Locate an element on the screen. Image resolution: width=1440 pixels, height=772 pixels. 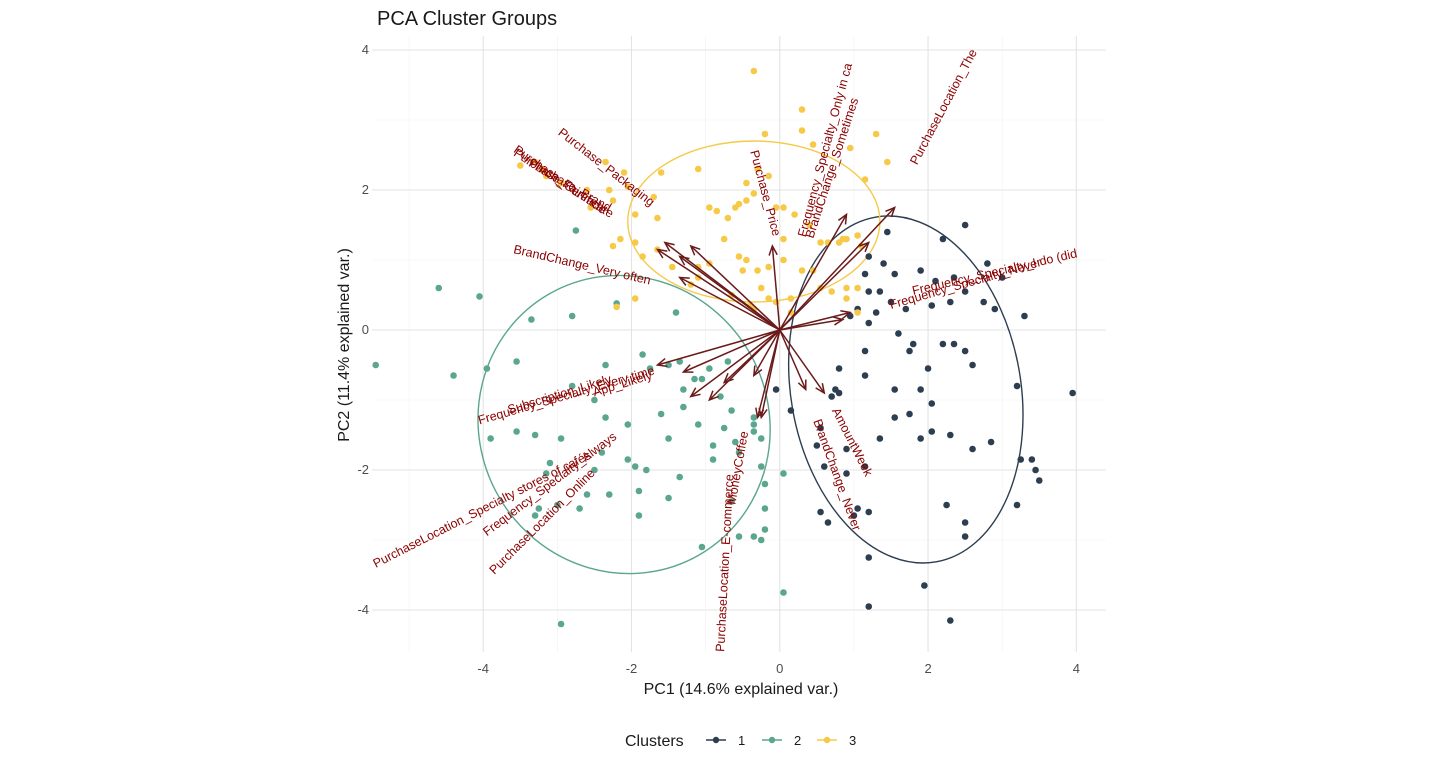
legend-label-1: 1 is located at coordinates (741, 740).